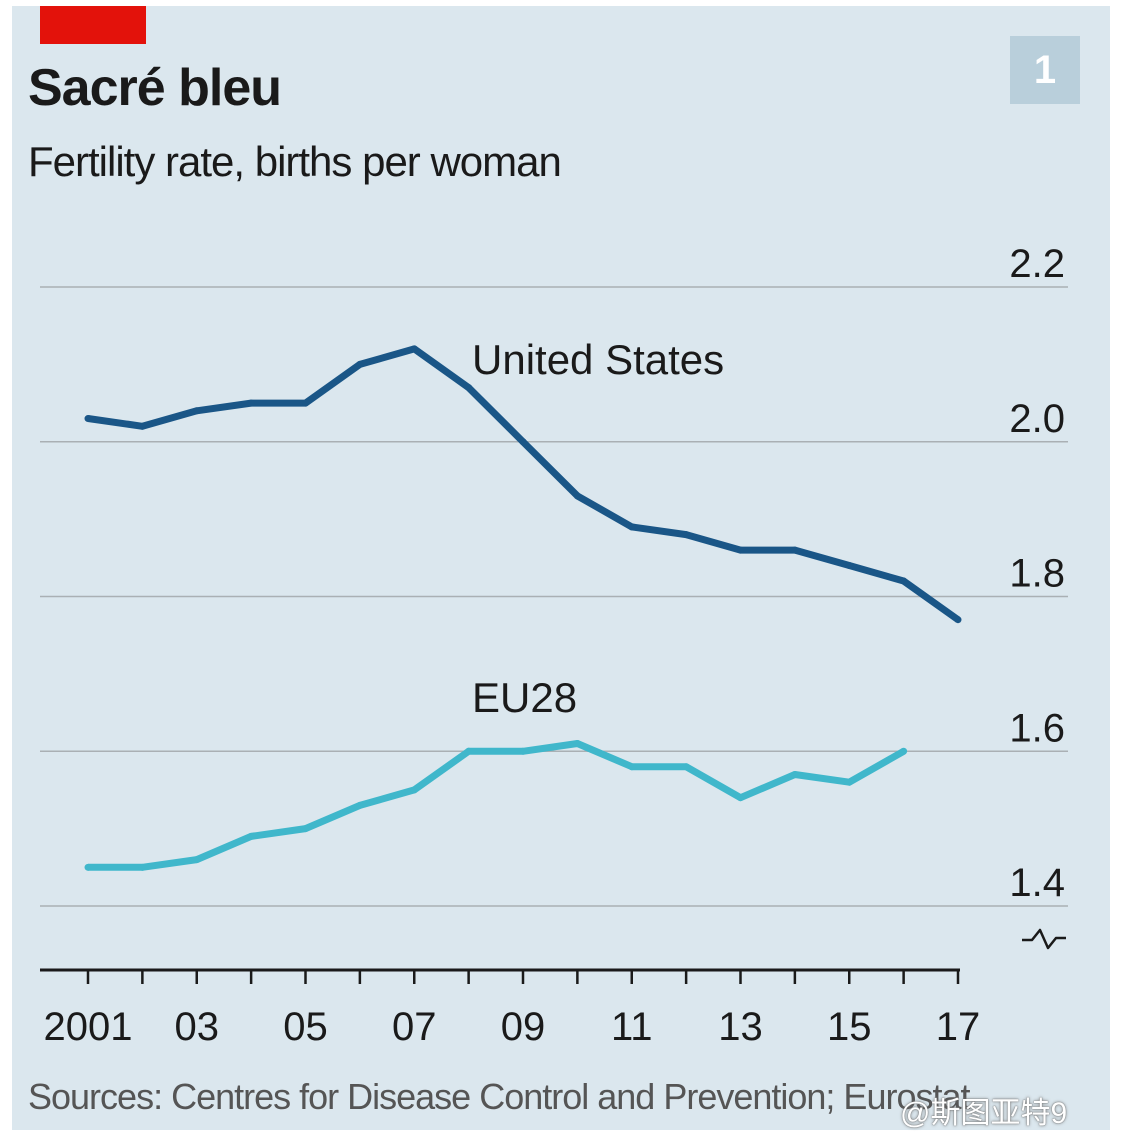 The image size is (1125, 1137). I want to click on x-tick-label: 11, so click(632, 1027).